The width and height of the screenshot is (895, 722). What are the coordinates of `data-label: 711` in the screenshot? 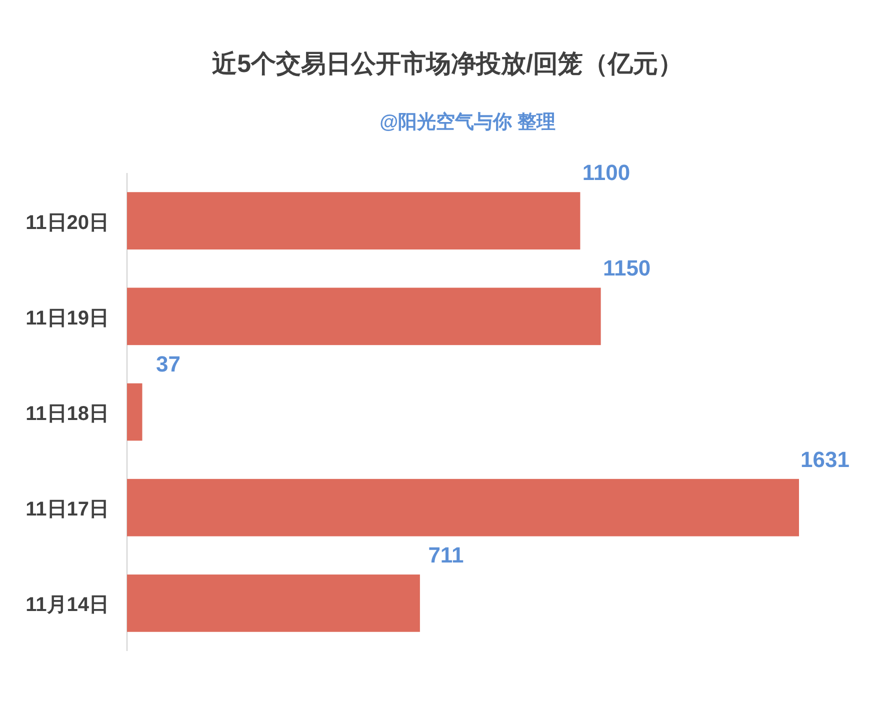 It's located at (446, 555).